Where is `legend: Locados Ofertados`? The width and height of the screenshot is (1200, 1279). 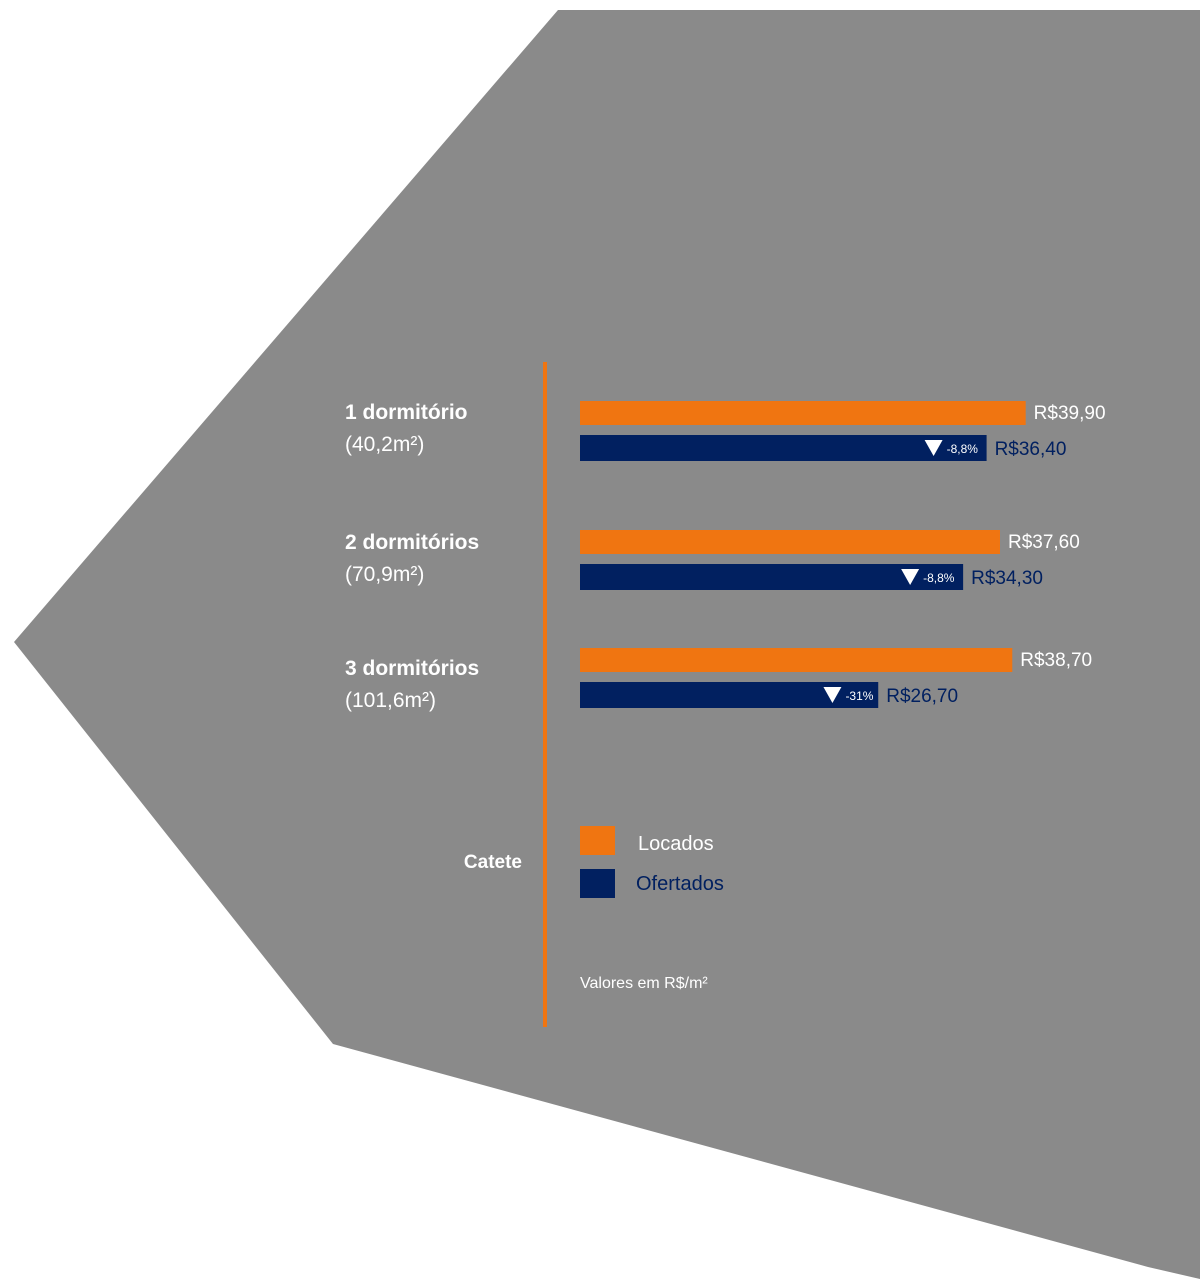 legend: Locados Ofertados is located at coordinates (652, 862).